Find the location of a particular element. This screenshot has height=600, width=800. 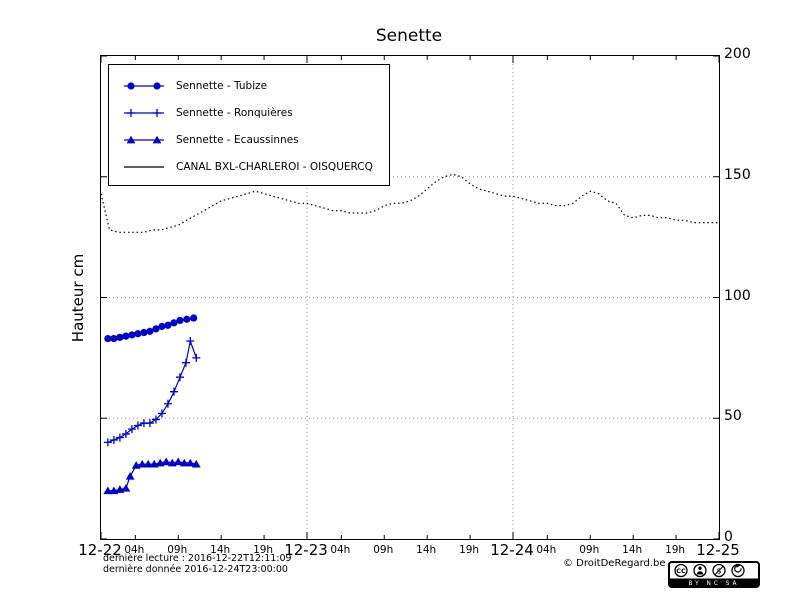

legend-label: Sennette - Ronquières is located at coordinates (234, 112).